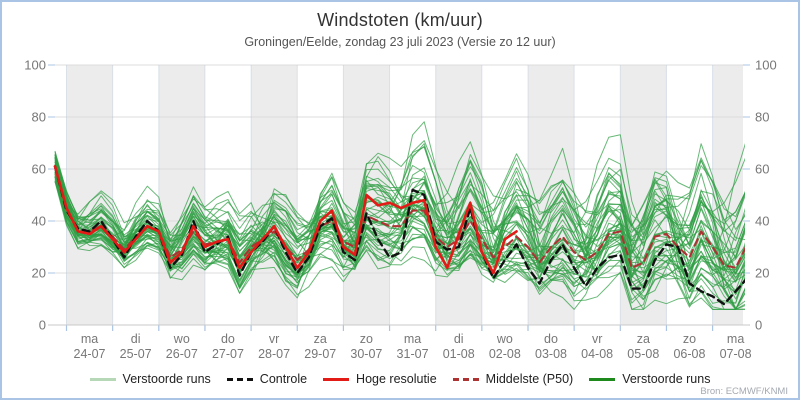 The image size is (800, 400). What do you see at coordinates (597, 354) in the screenshot?
I see `day-date-label: 04-08` at bounding box center [597, 354].